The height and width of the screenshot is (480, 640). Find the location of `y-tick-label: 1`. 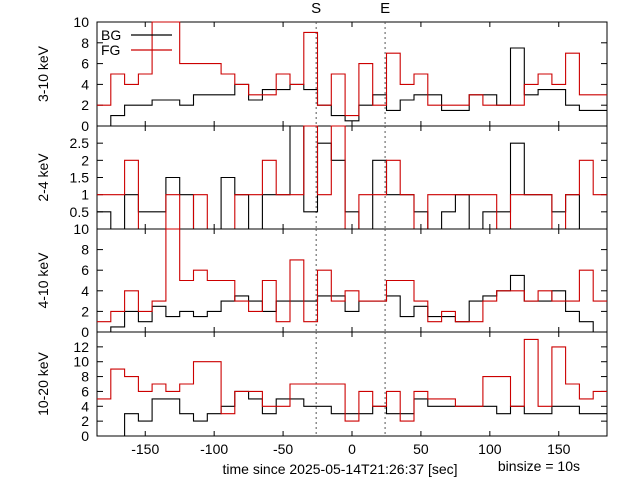

y-tick-label: 1 is located at coordinates (85, 195).